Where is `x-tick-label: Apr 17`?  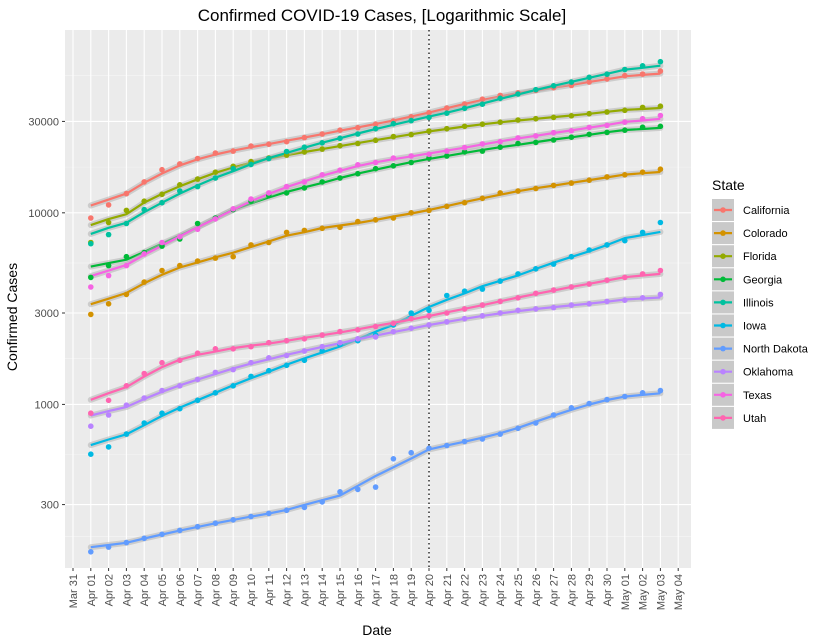
x-tick-label: Apr 17 is located at coordinates (377, 590).